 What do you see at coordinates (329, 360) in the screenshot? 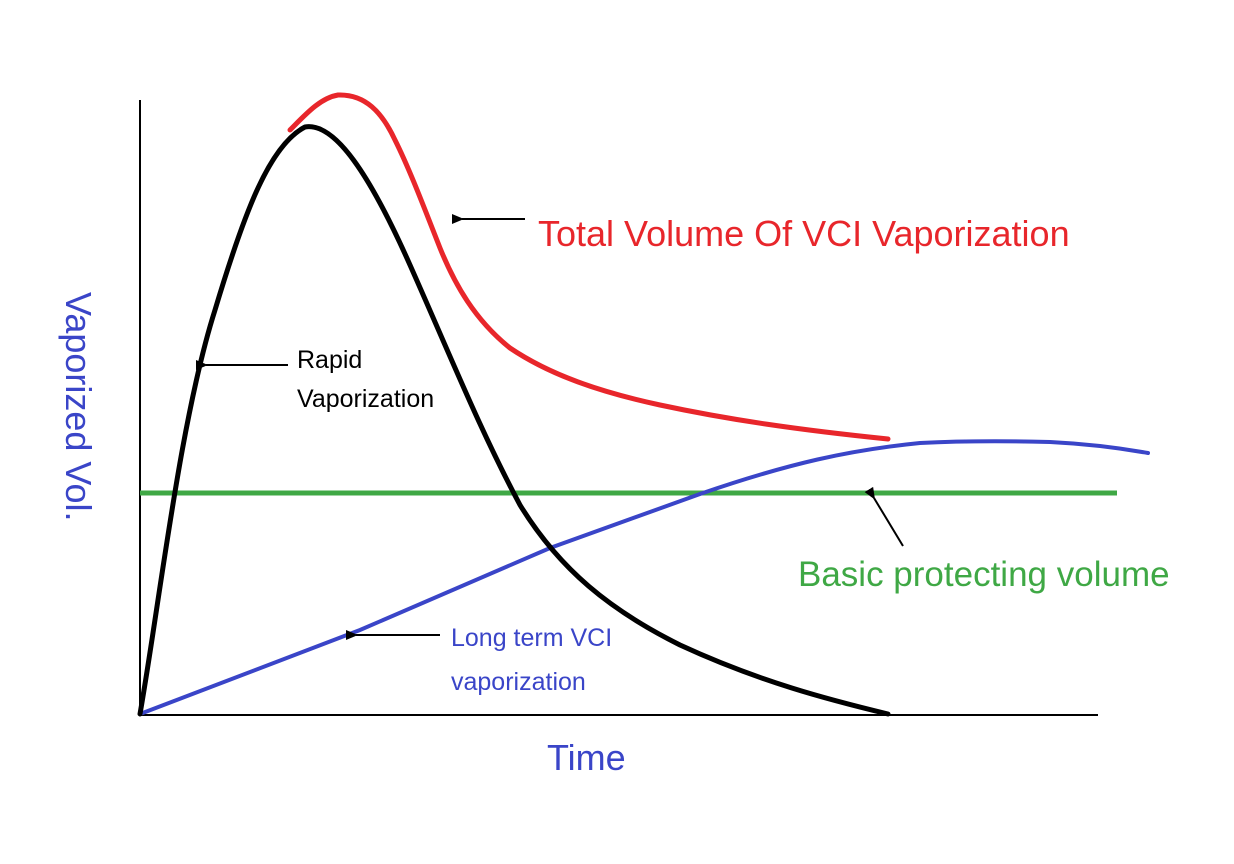
I see `rapid-label-line1: Rapid` at bounding box center [329, 360].